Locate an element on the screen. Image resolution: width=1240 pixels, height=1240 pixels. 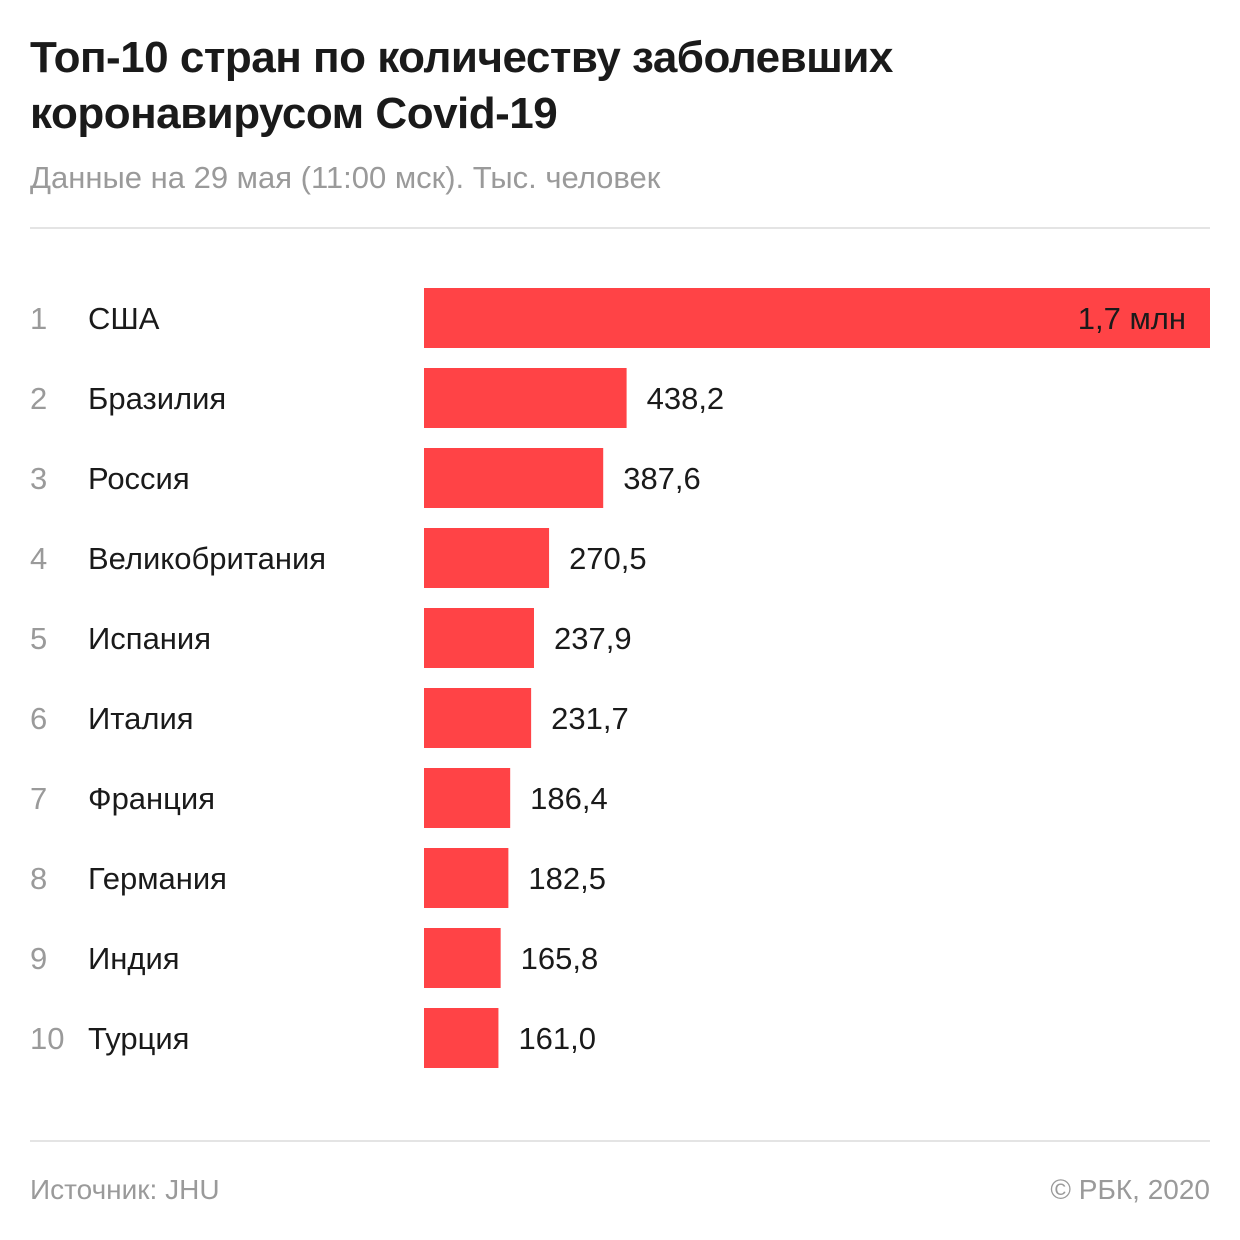
value-label: 161,0 is located at coordinates (557, 1038).